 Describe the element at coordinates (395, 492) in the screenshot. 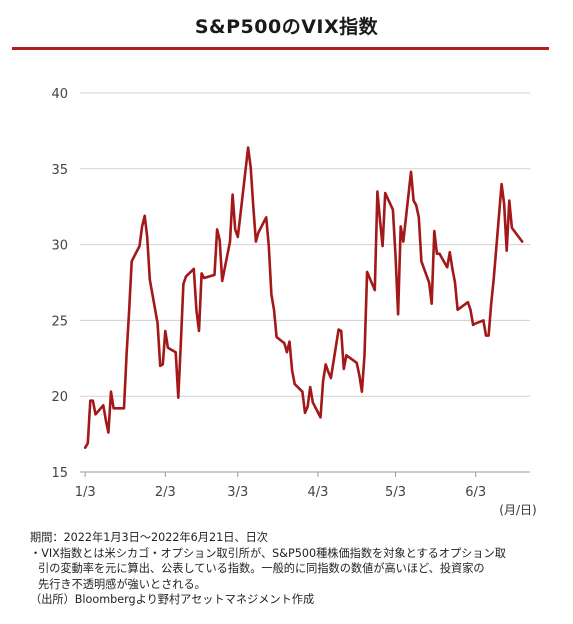

I see `x-tick-label: 5/3` at that location.